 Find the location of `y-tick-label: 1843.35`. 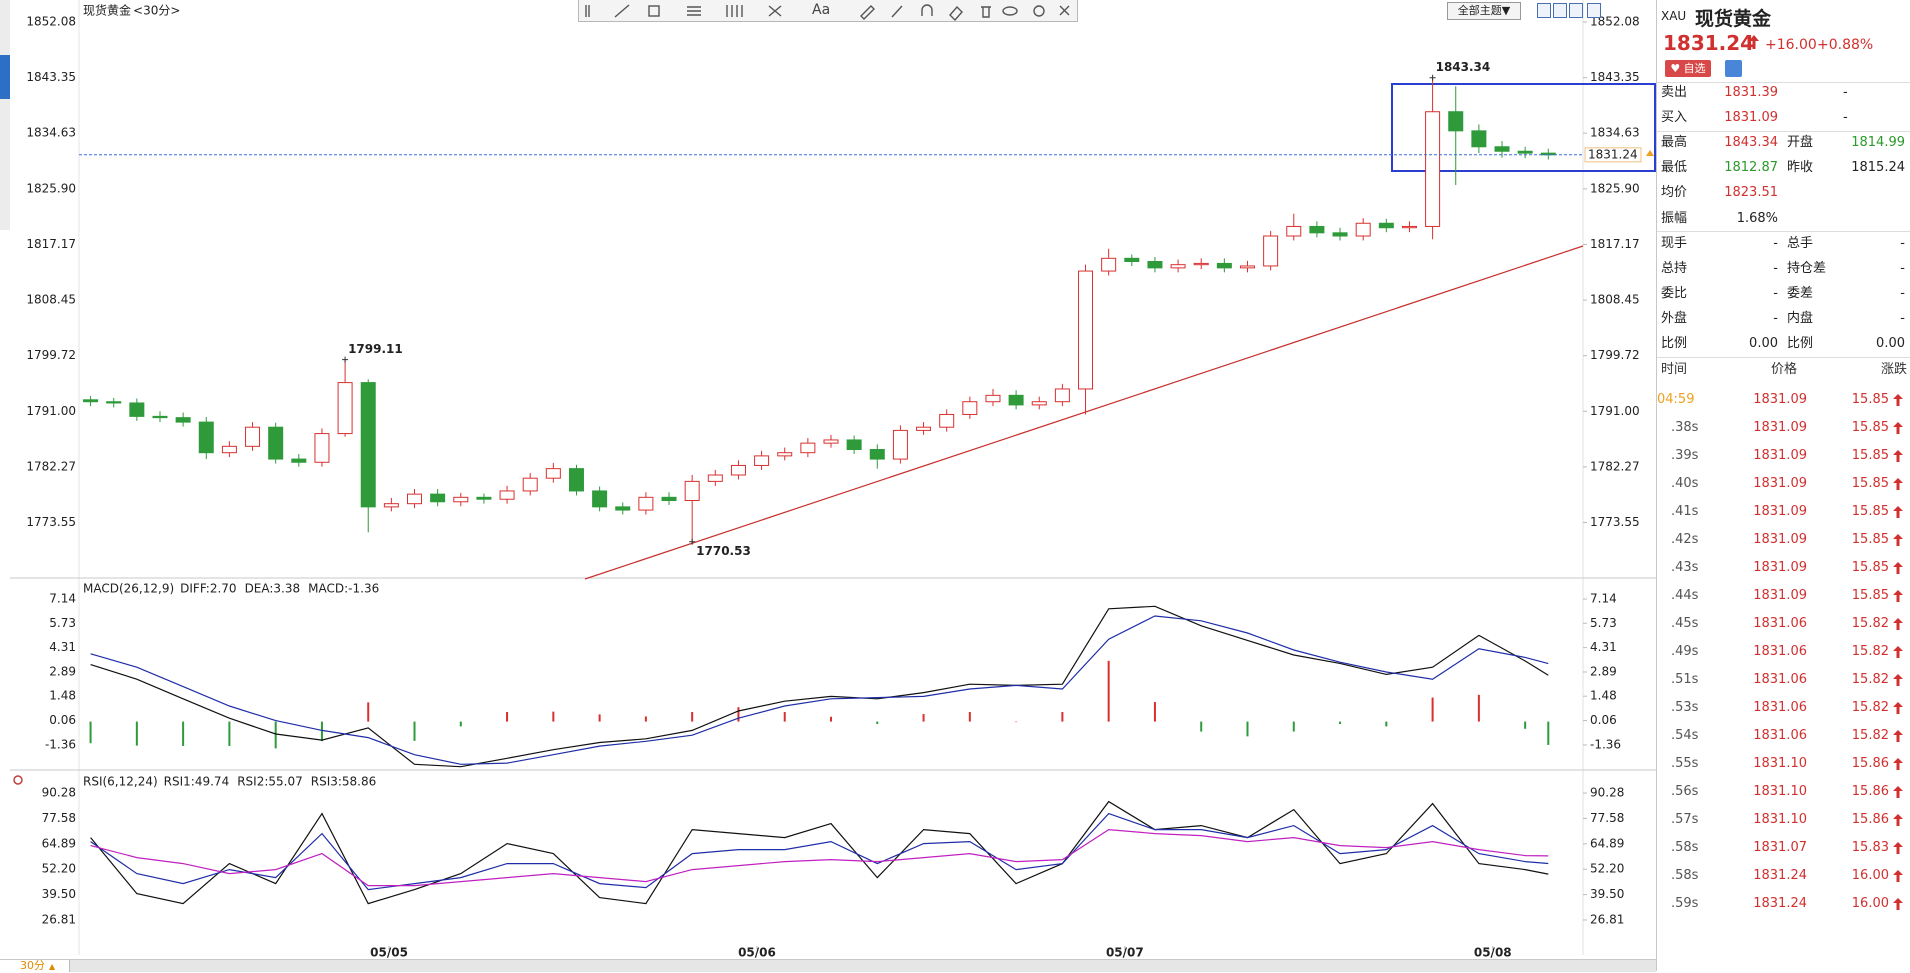

y-tick-label: 1843.35 is located at coordinates (51, 77).